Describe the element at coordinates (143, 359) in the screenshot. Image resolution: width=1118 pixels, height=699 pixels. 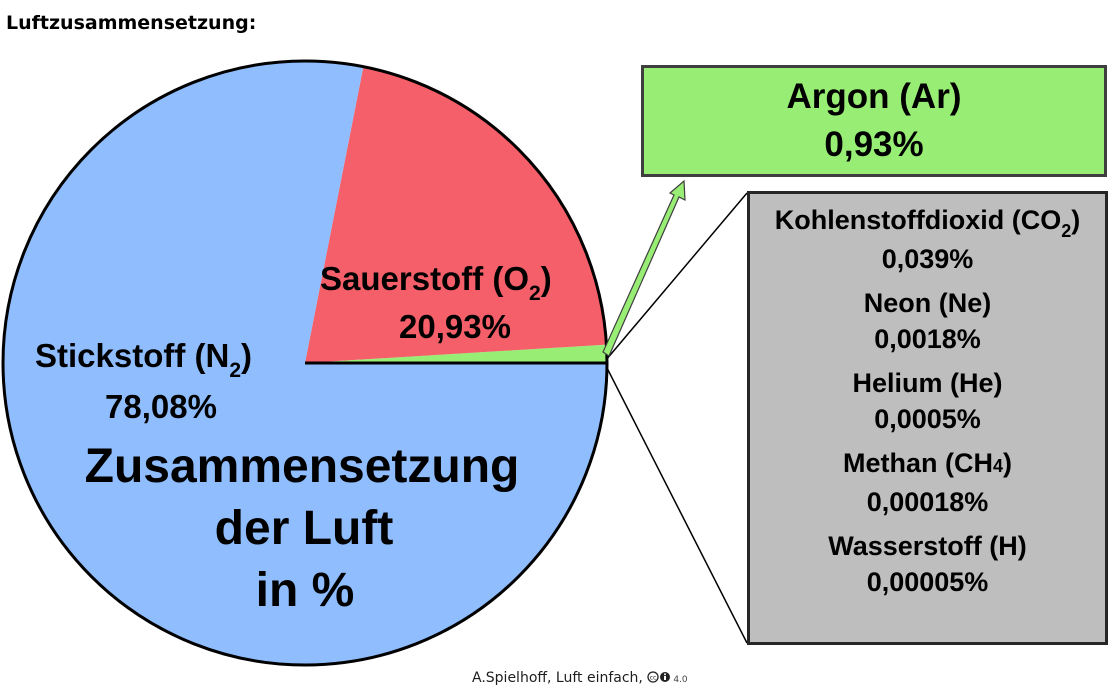
I see `slice-label-stickstoff: Stickstoff (N2)` at that location.